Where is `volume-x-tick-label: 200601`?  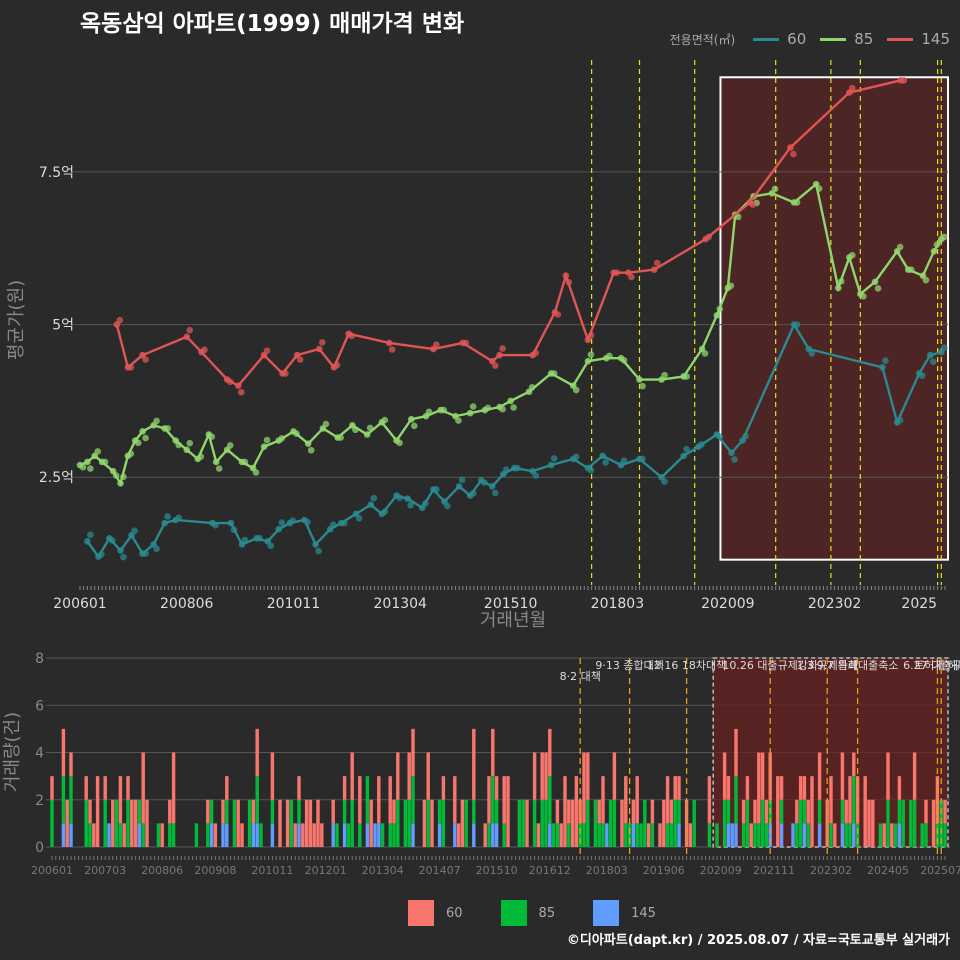
volume-x-tick-label: 200601 is located at coordinates (52, 870).